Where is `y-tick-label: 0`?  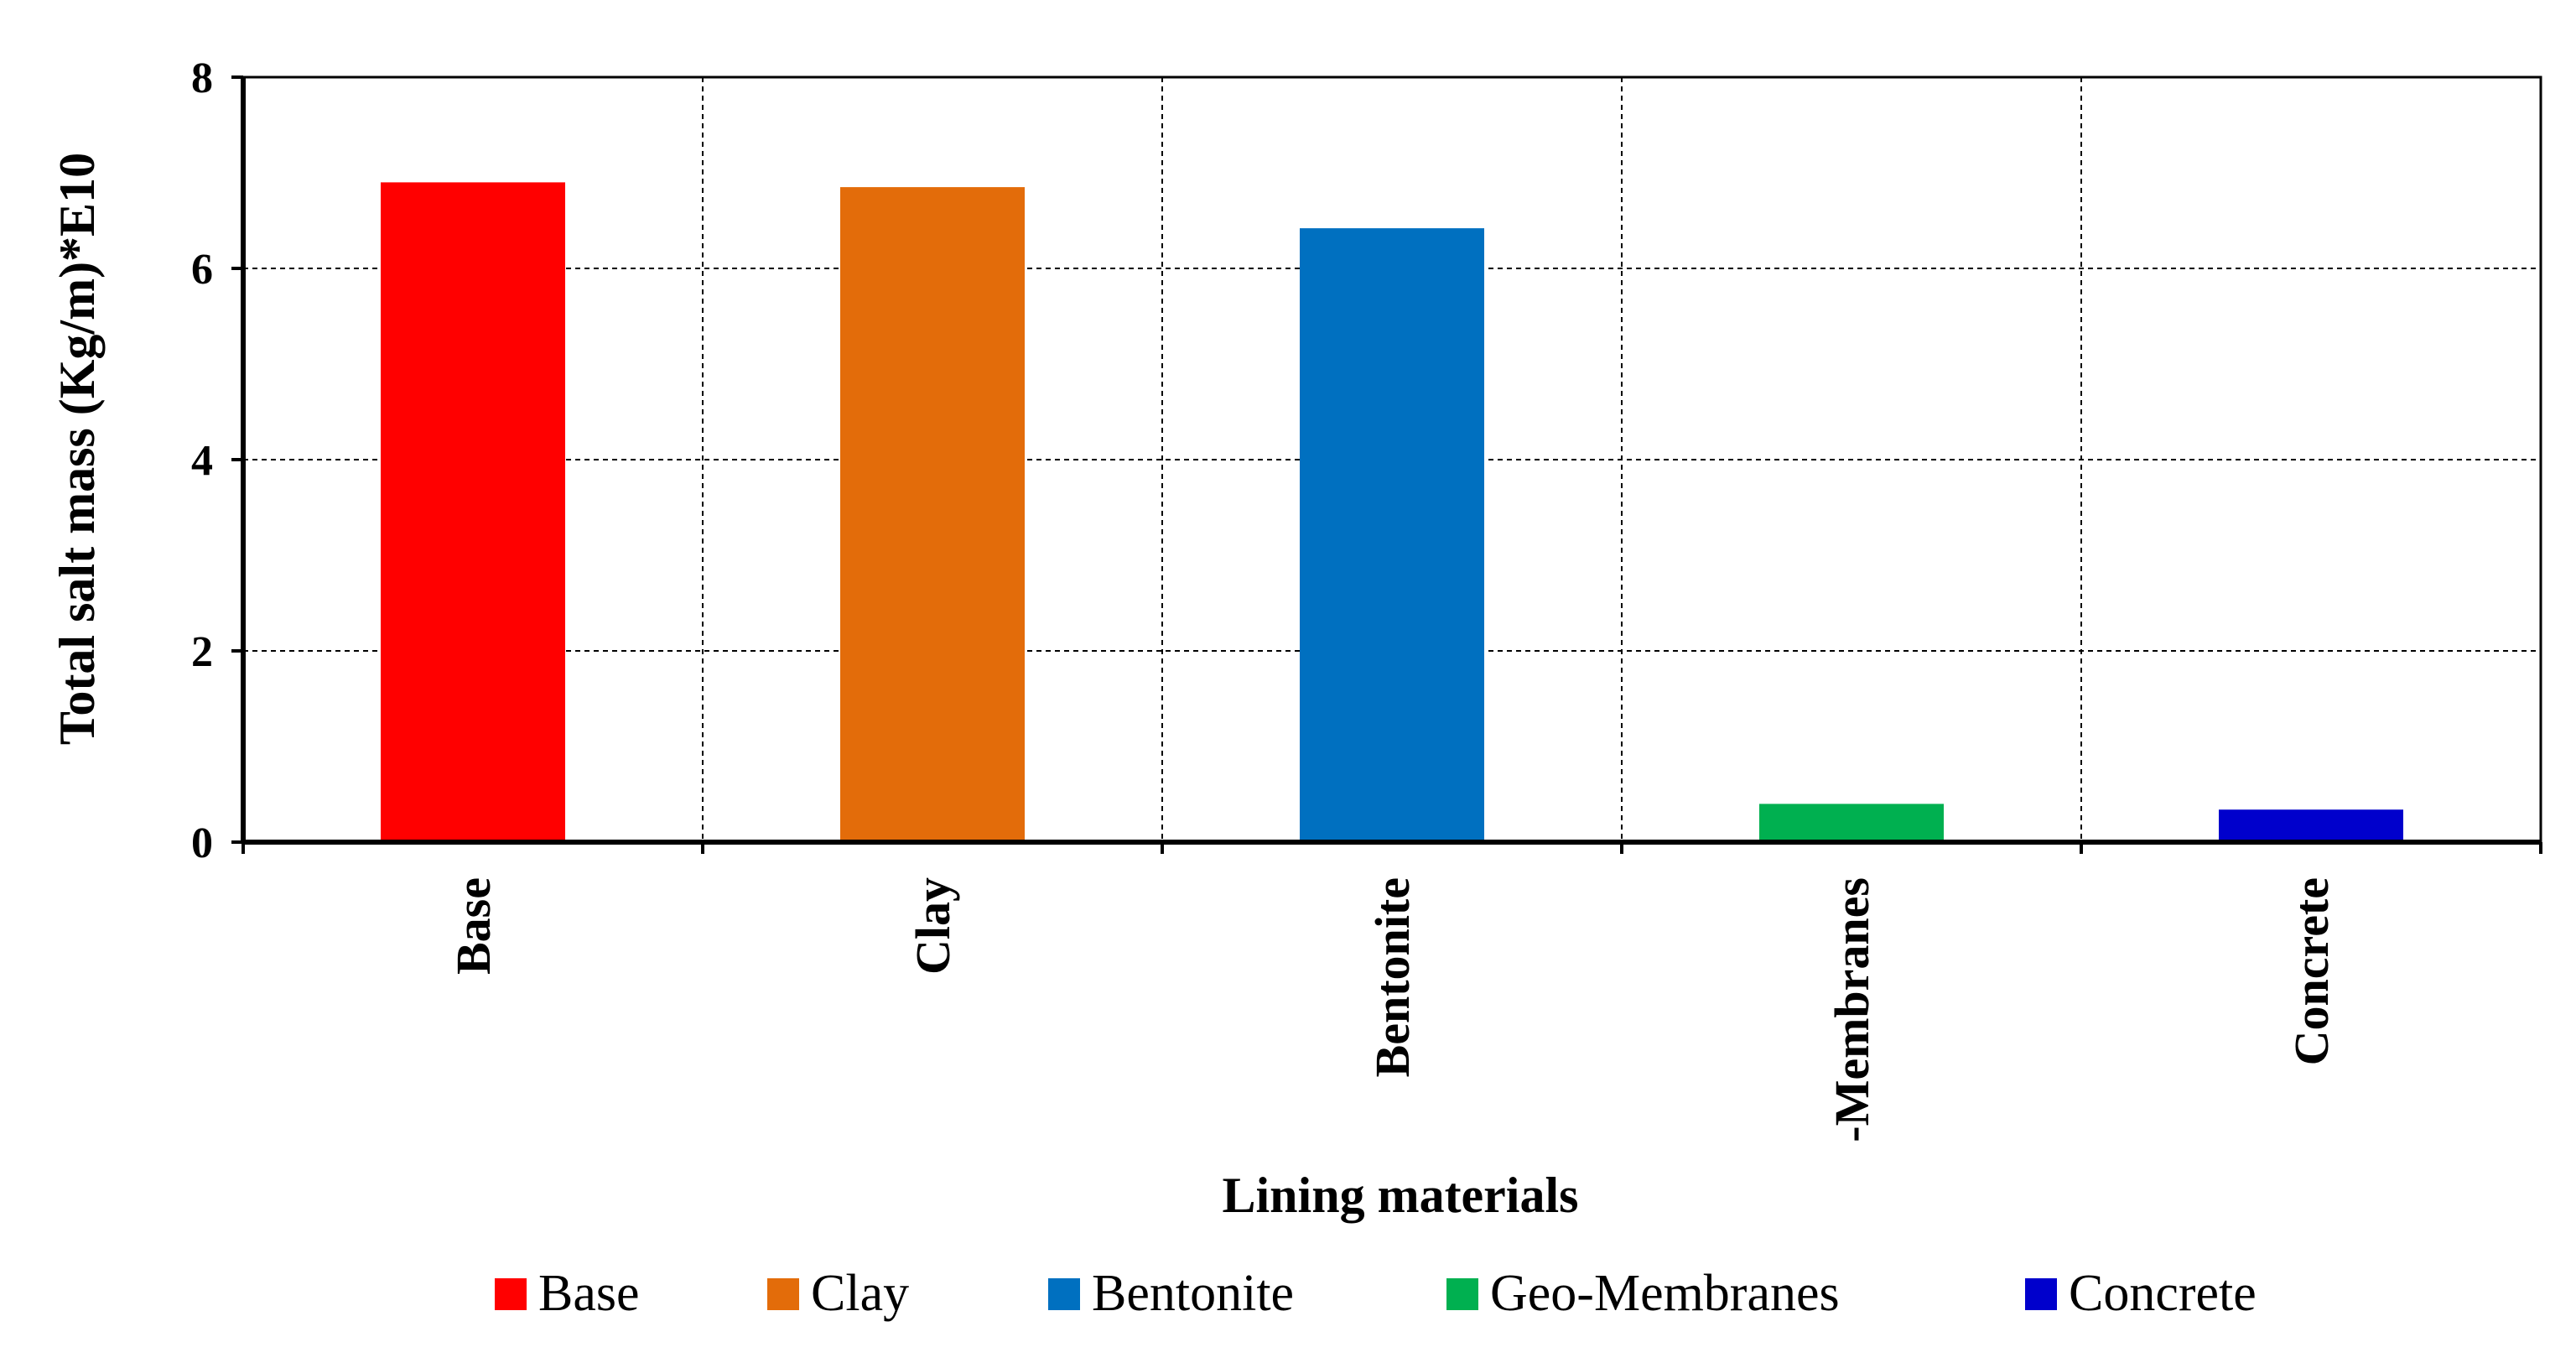
y-tick-label: 0 is located at coordinates (202, 843).